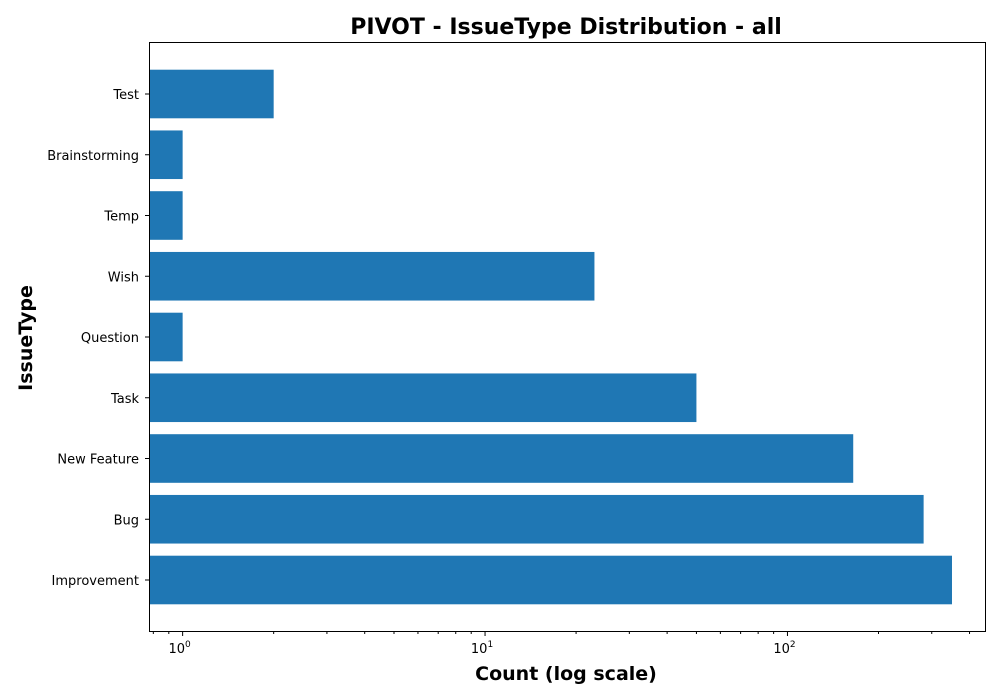 The width and height of the screenshot is (1000, 700). Describe the element at coordinates (179, 648) in the screenshot. I see `x-tick-label: 100` at that location.